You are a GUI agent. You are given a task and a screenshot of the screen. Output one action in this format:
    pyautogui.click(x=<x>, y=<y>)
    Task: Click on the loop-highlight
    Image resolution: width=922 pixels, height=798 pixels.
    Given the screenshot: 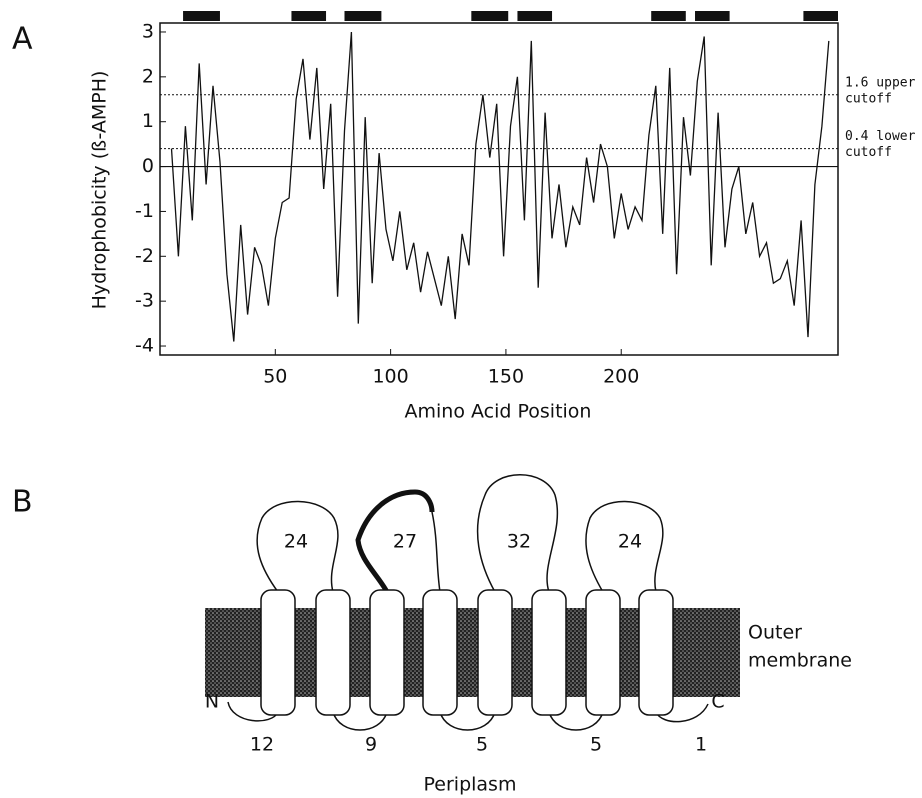 What is the action you would take?
    pyautogui.click(x=395, y=541)
    